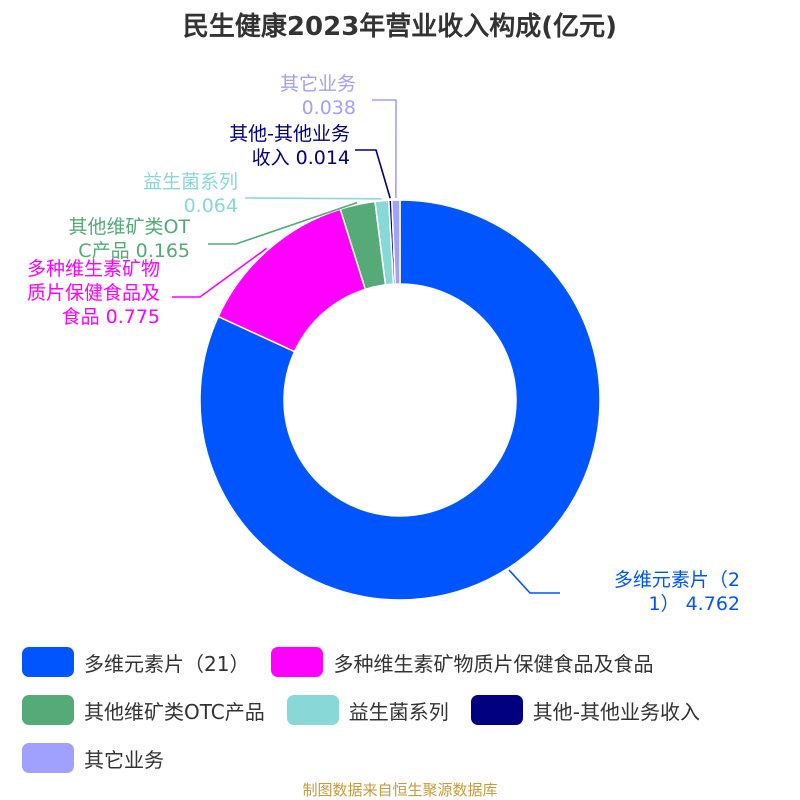  I want to click on legend-item-0: 多维元素片（21）, so click(135, 662).